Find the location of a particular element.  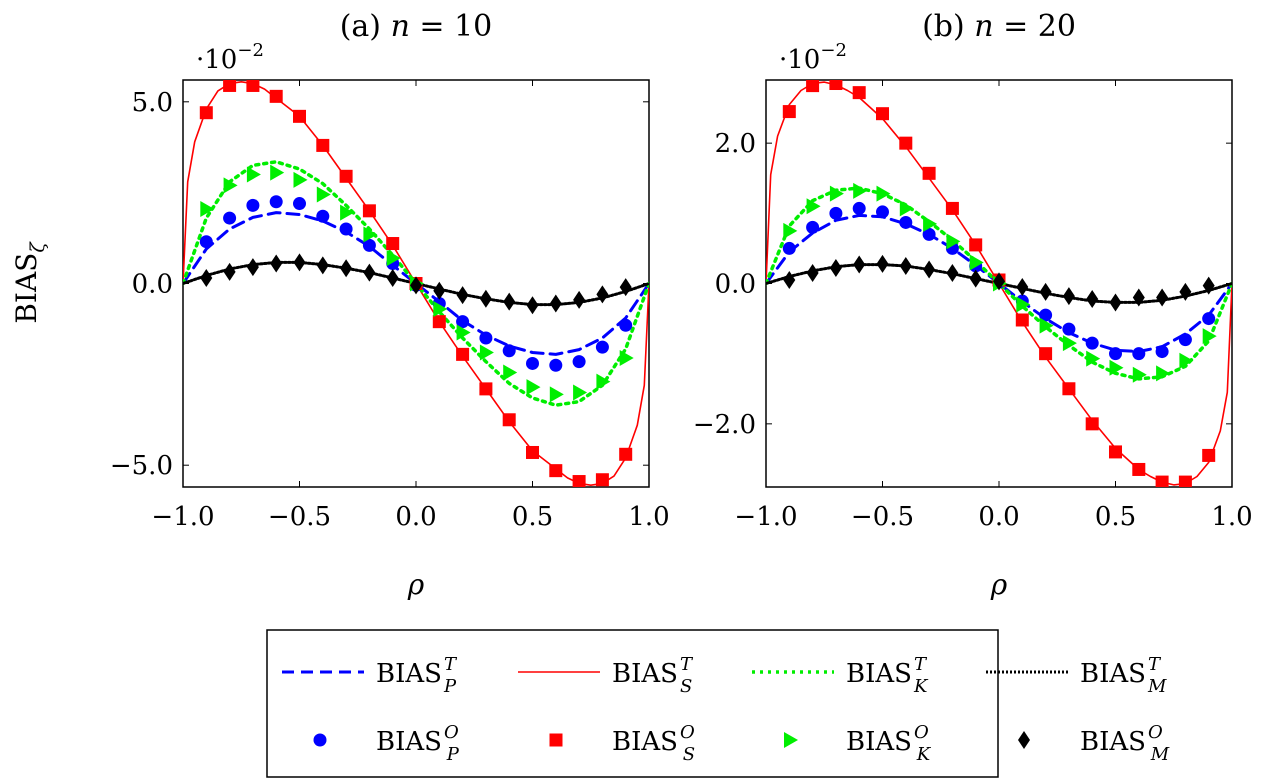

legend-entry-bias-o-s: BIAS O S is located at coordinates (622, 743).